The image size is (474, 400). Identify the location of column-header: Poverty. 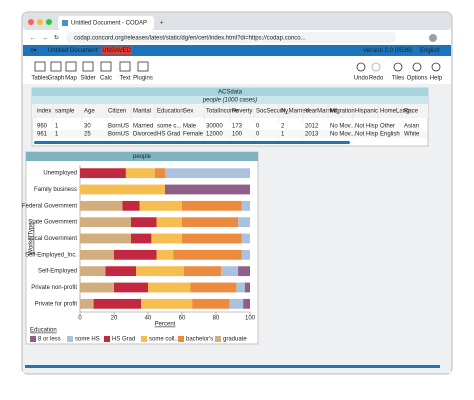
(242, 112).